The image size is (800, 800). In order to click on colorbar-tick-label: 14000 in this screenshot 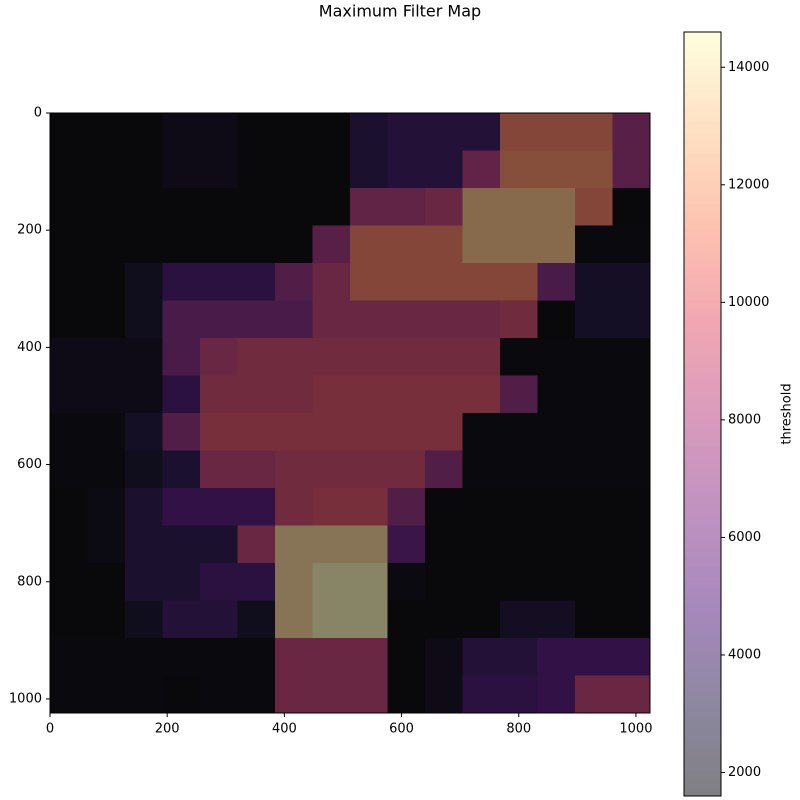, I will do `click(748, 67)`.